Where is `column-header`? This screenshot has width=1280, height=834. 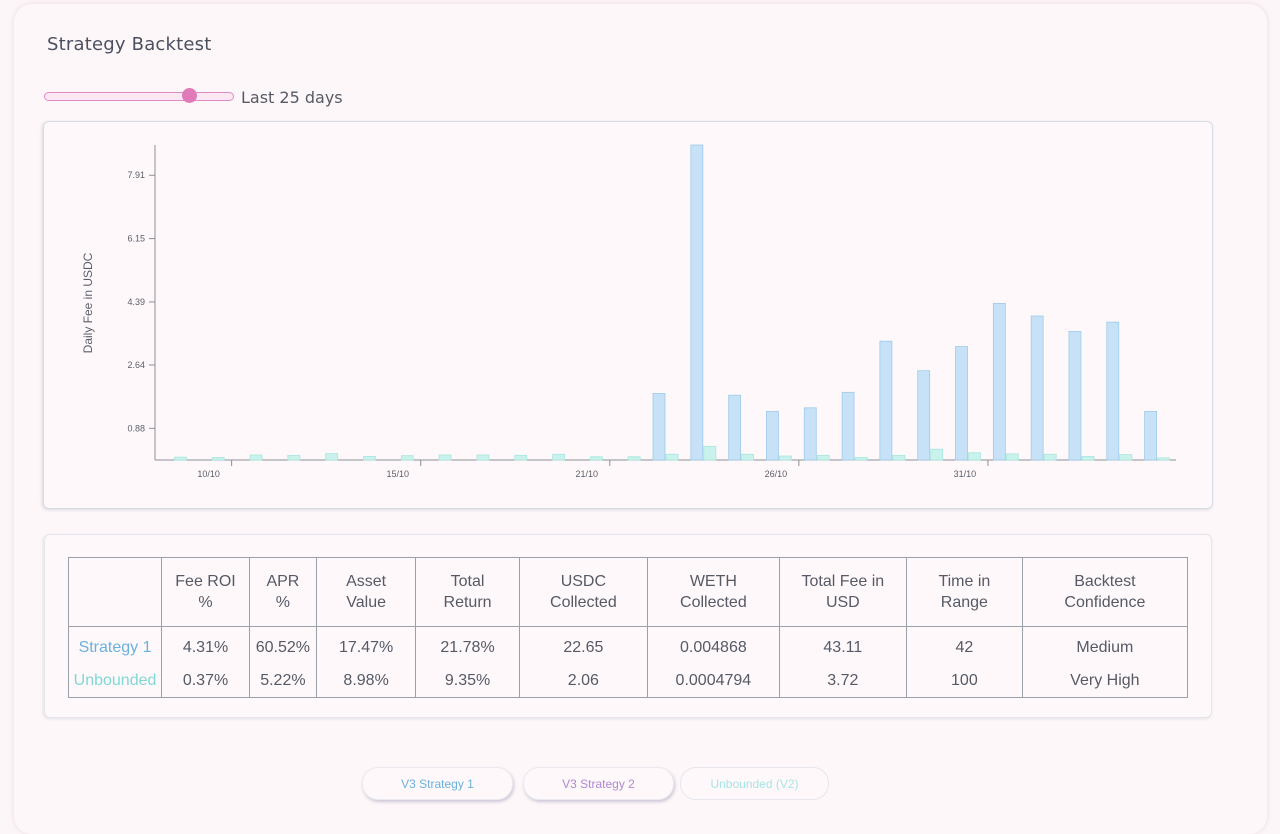
column-header is located at coordinates (115, 592).